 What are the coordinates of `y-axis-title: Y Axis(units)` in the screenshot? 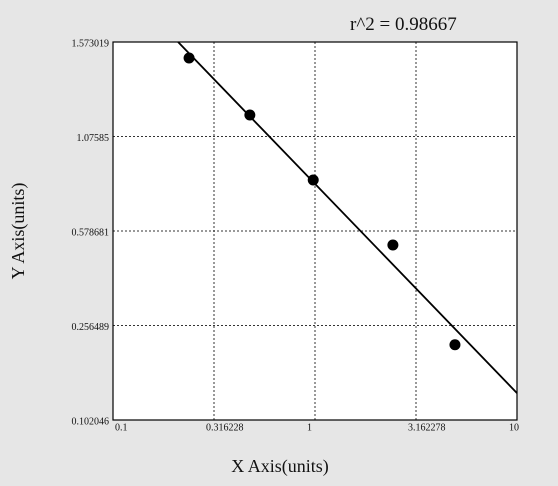 It's located at (18, 231).